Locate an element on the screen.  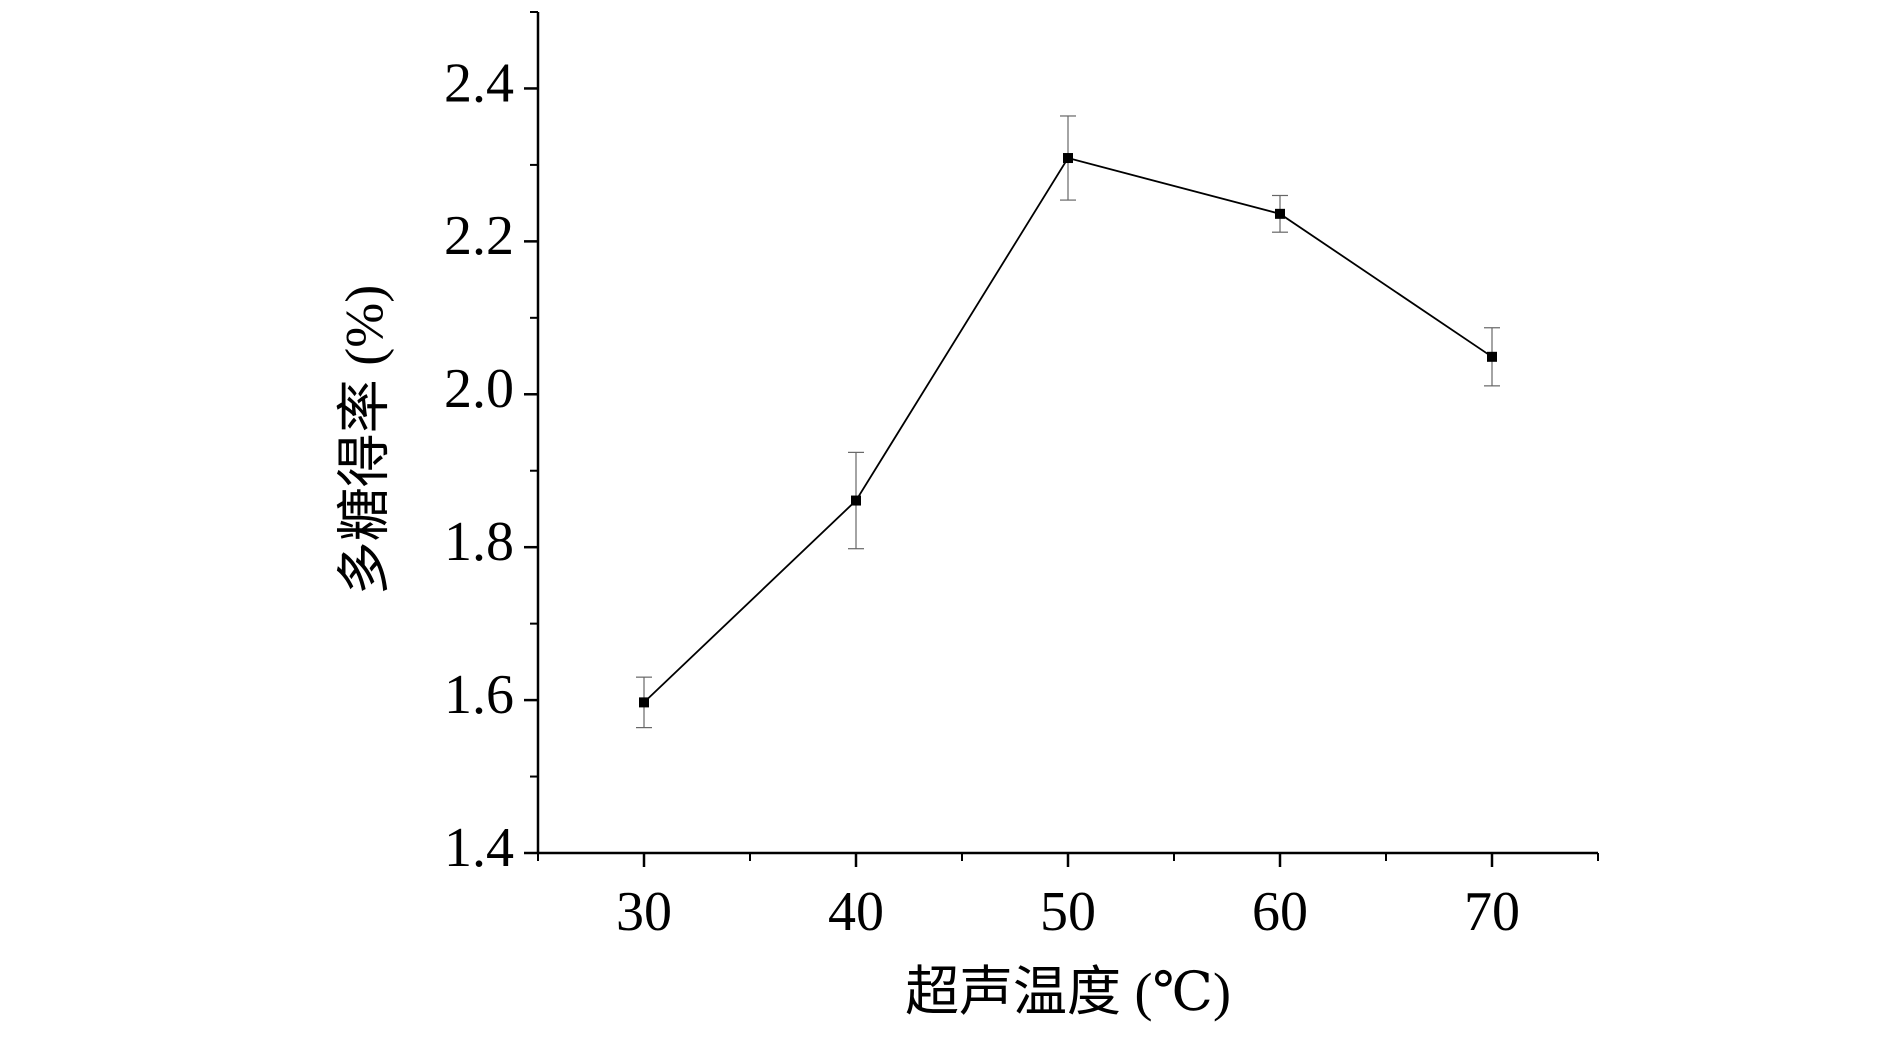
y-axis-label: 多糖得率 (%) is located at coordinates (364, 440).